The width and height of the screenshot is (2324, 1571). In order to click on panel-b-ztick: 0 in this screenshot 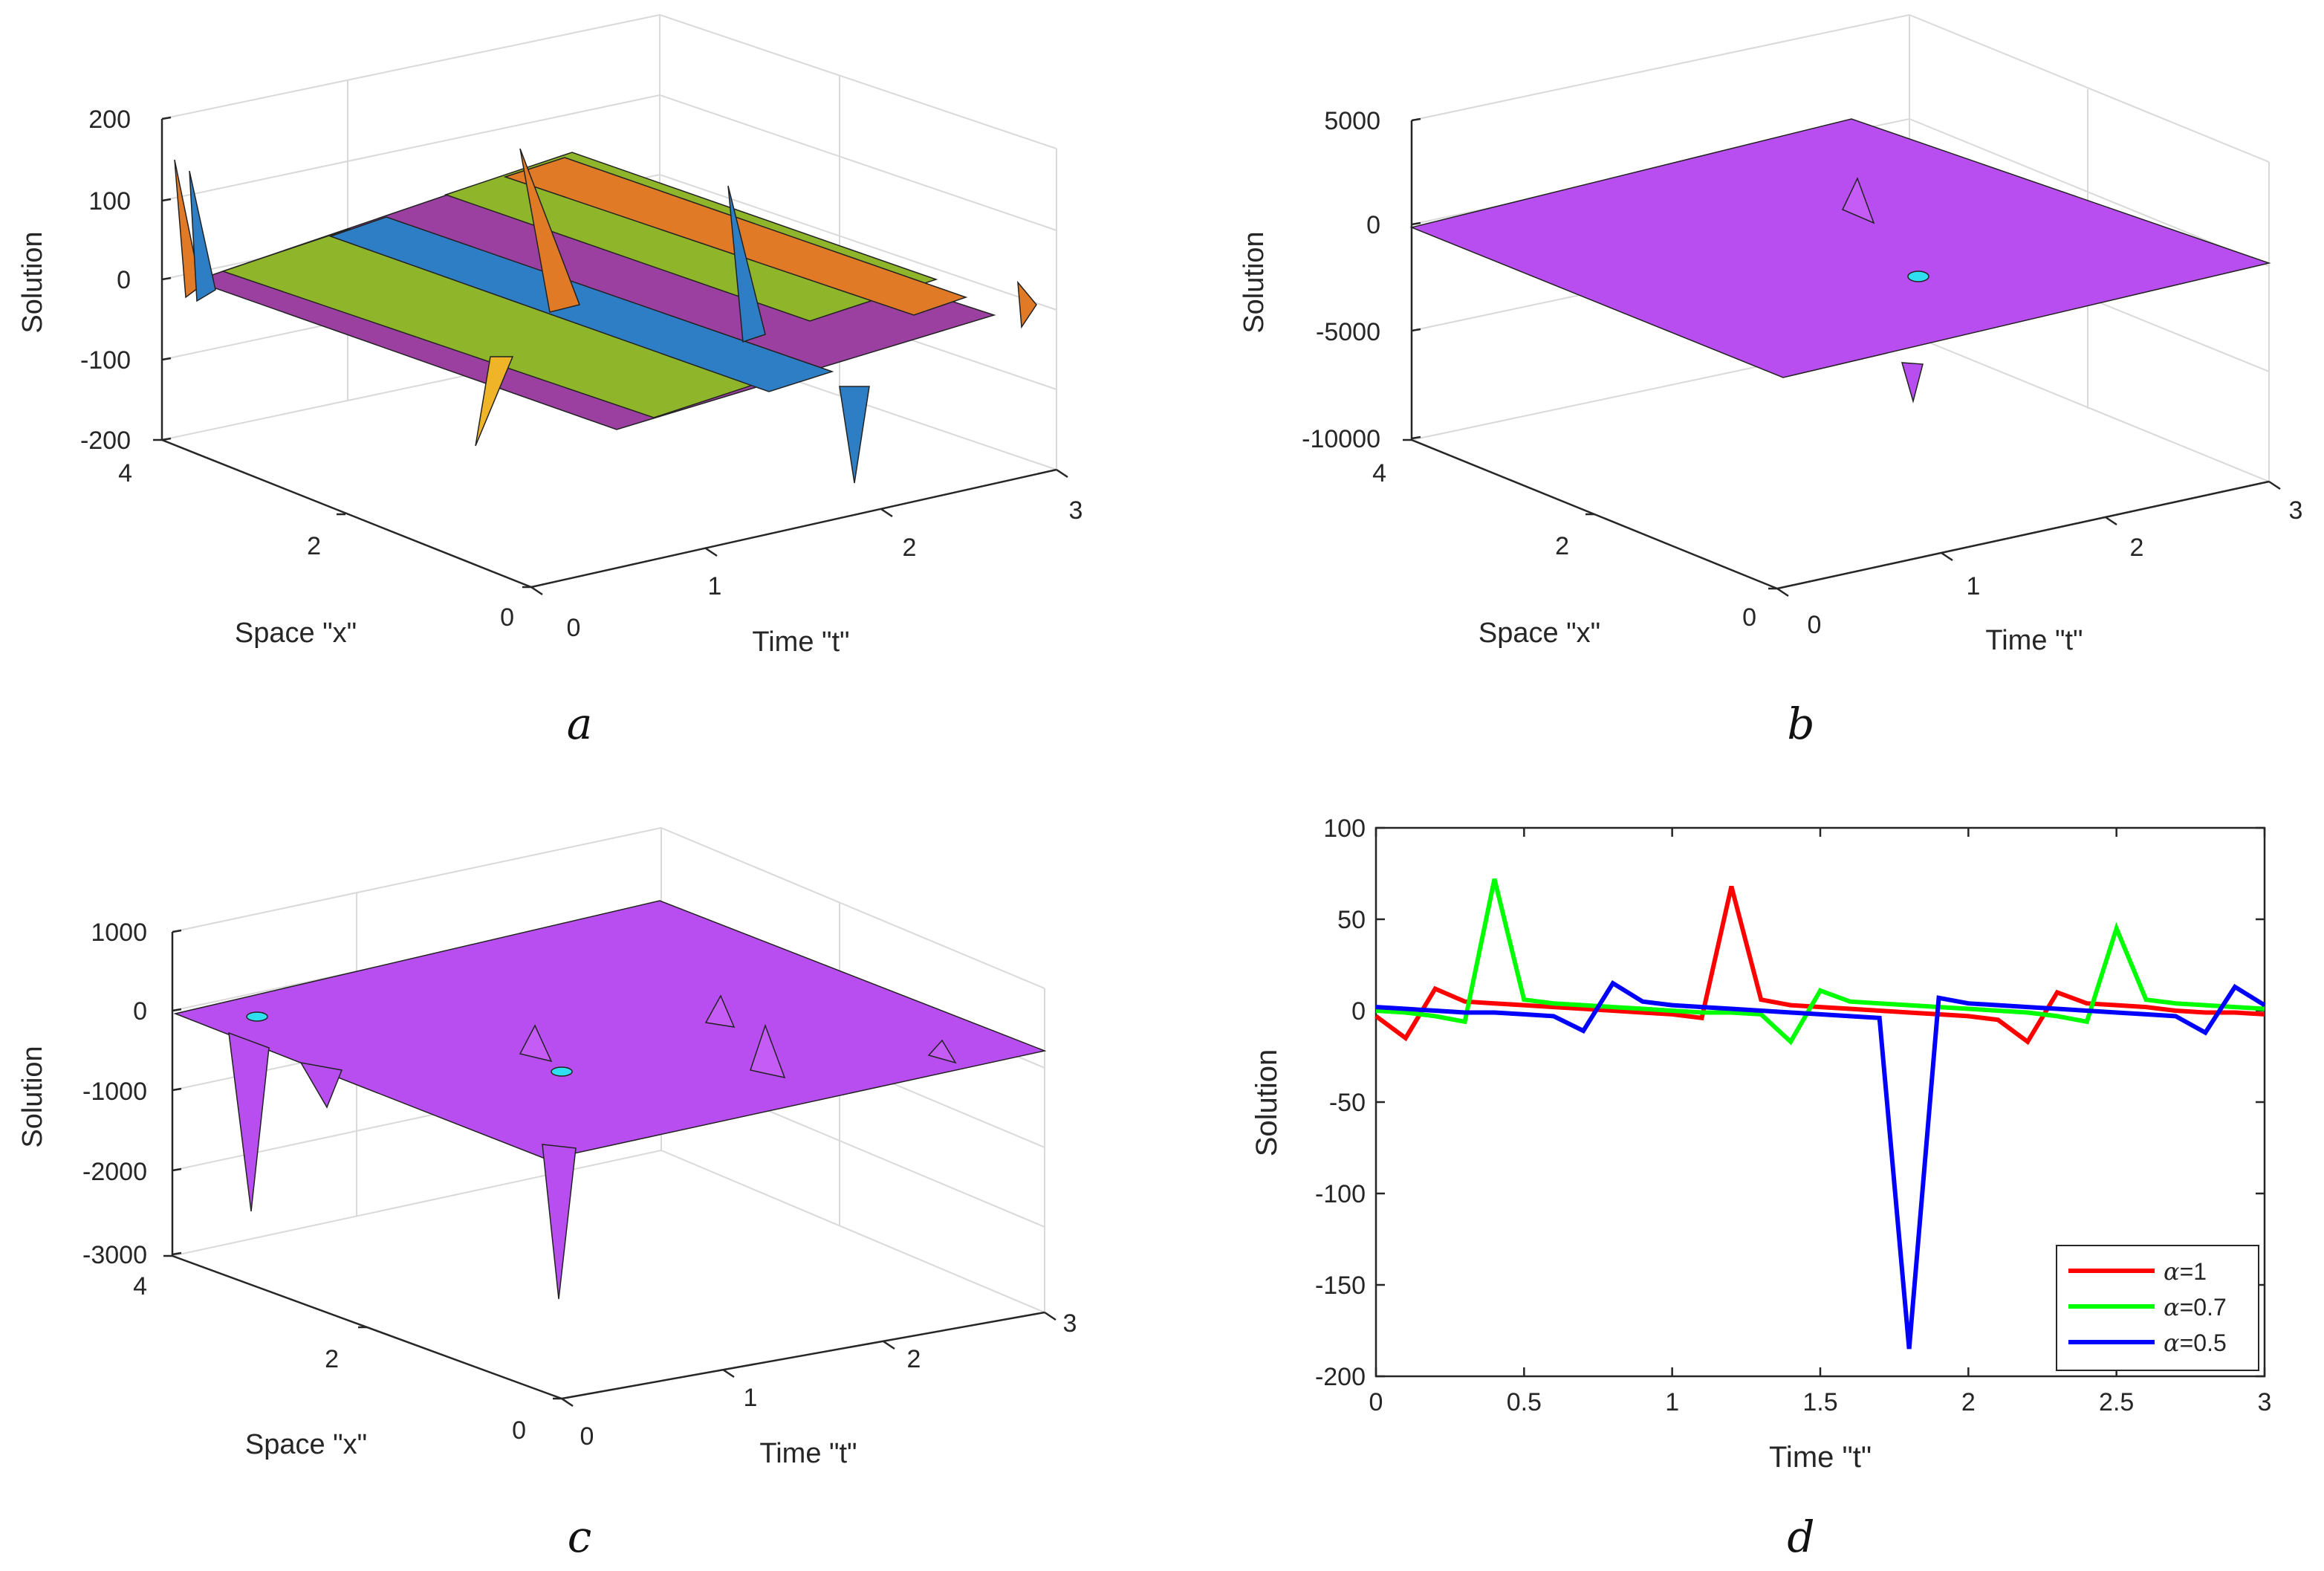, I will do `click(1373, 225)`.